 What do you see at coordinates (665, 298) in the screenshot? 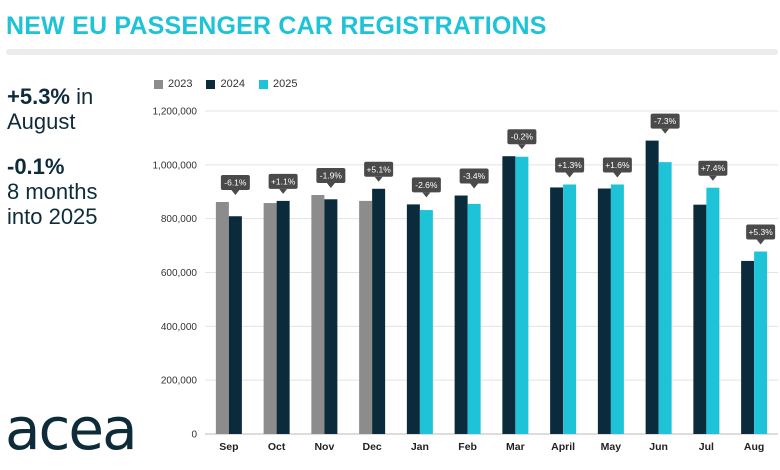
I see `bar-2025-Jun` at bounding box center [665, 298].